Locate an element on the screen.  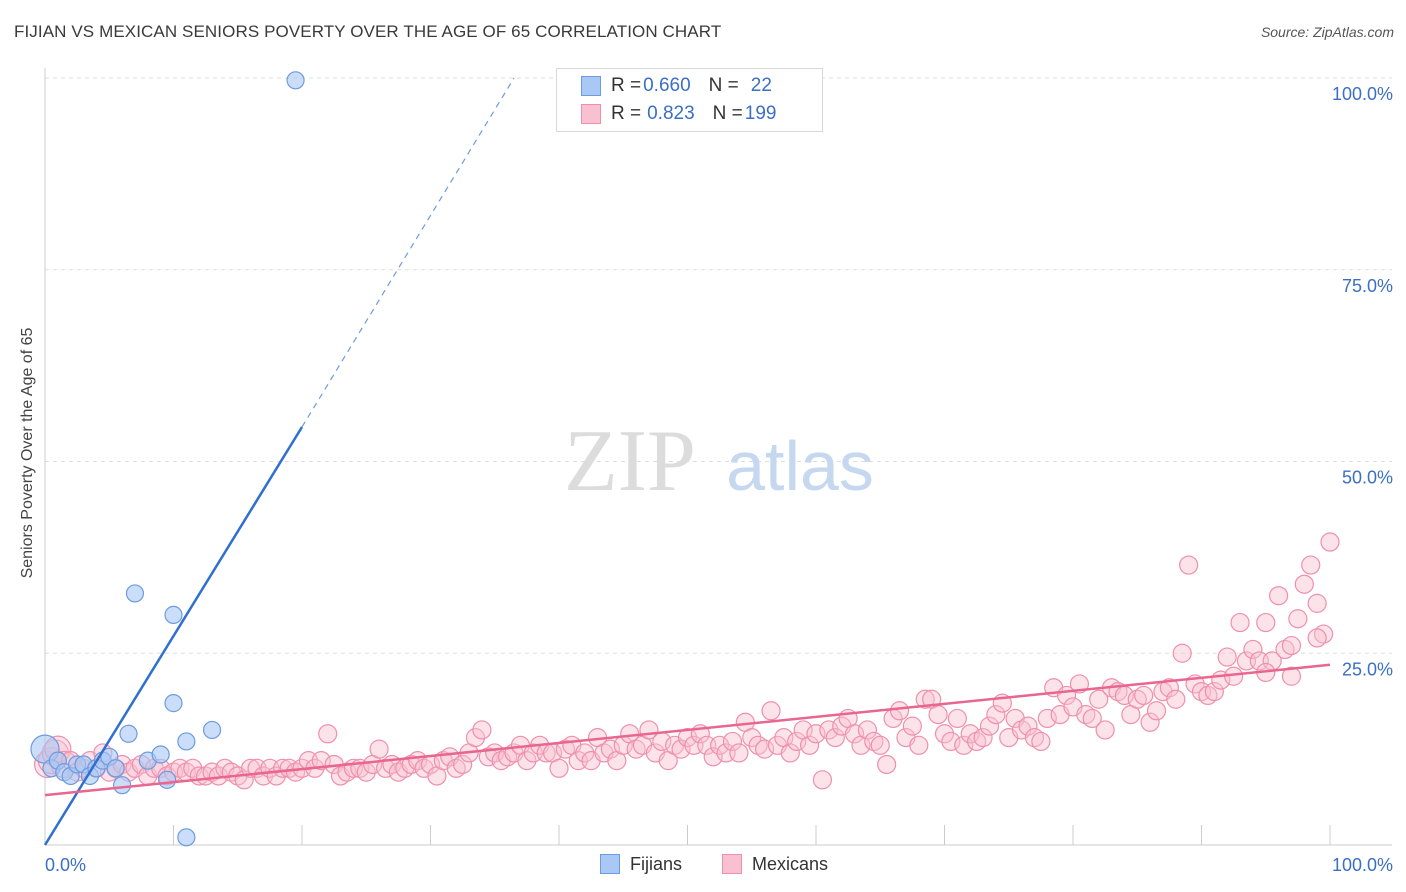
correlation-legend: R = 0.660 N = 22 R = 0.823 N = 199 is located at coordinates (689, 100).